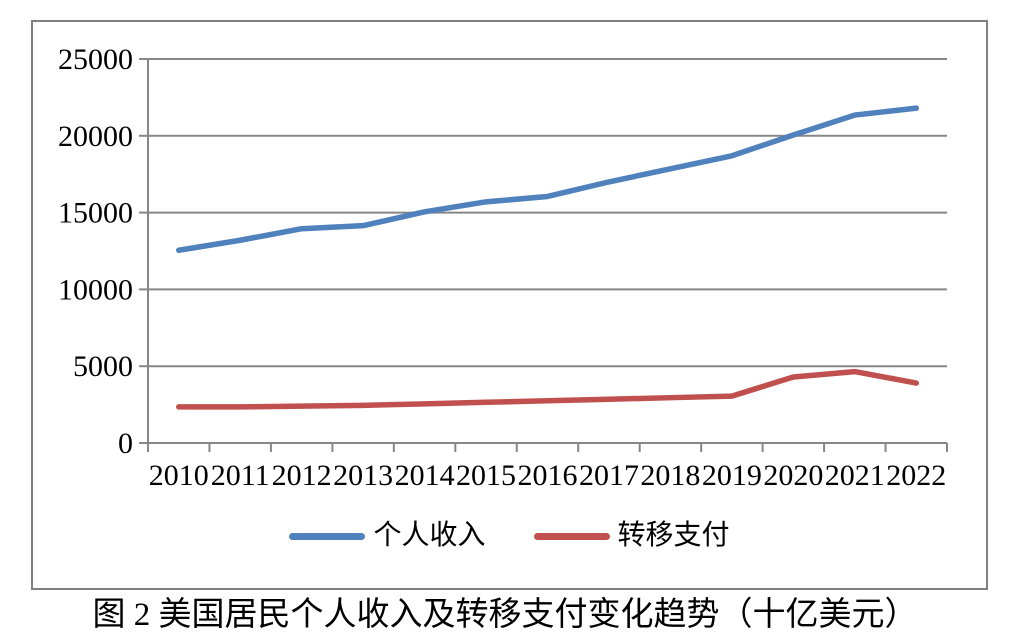  Describe the element at coordinates (327, 536) in the screenshot. I see `legend-line-swatch-personal-income` at that location.